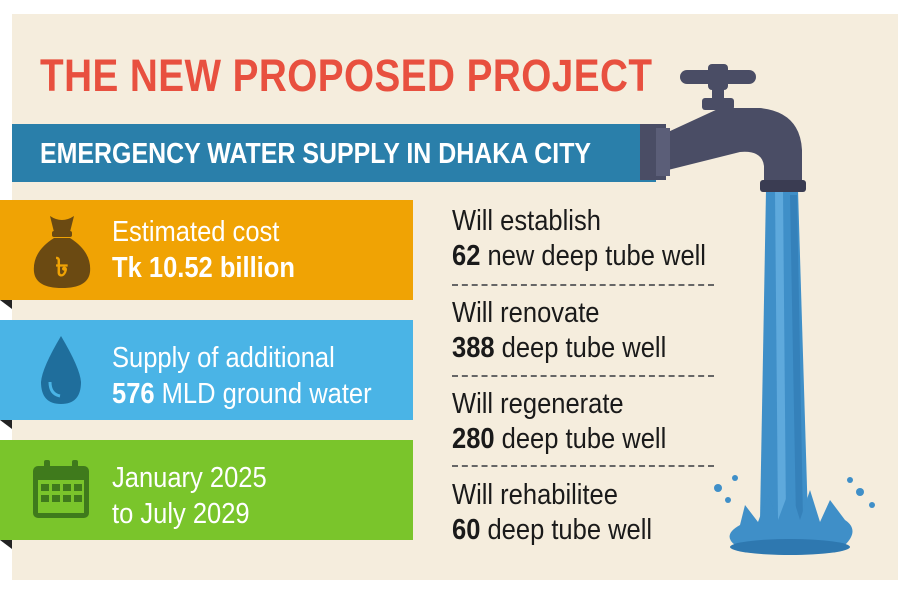 Image resolution: width=900 pixels, height=600 pixels. Describe the element at coordinates (535, 495) in the screenshot. I see `stat-label: Will rehabilitee` at that location.